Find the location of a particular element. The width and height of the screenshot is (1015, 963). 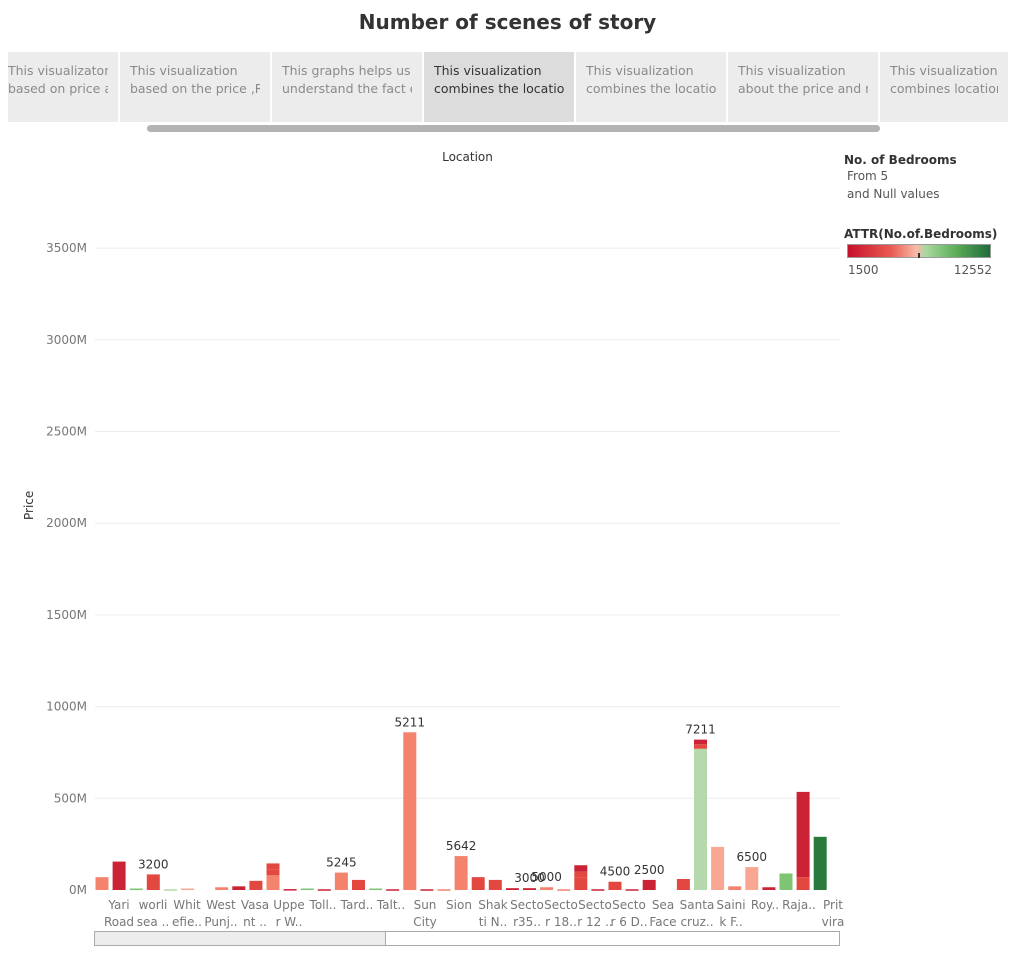

bar-data-label: 5642 is located at coordinates (461, 846).